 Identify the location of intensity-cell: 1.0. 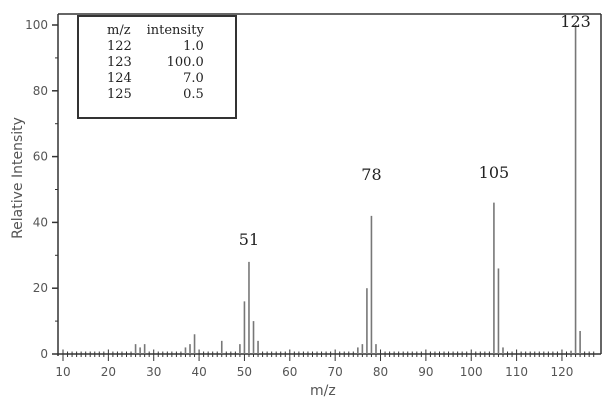
(193, 46).